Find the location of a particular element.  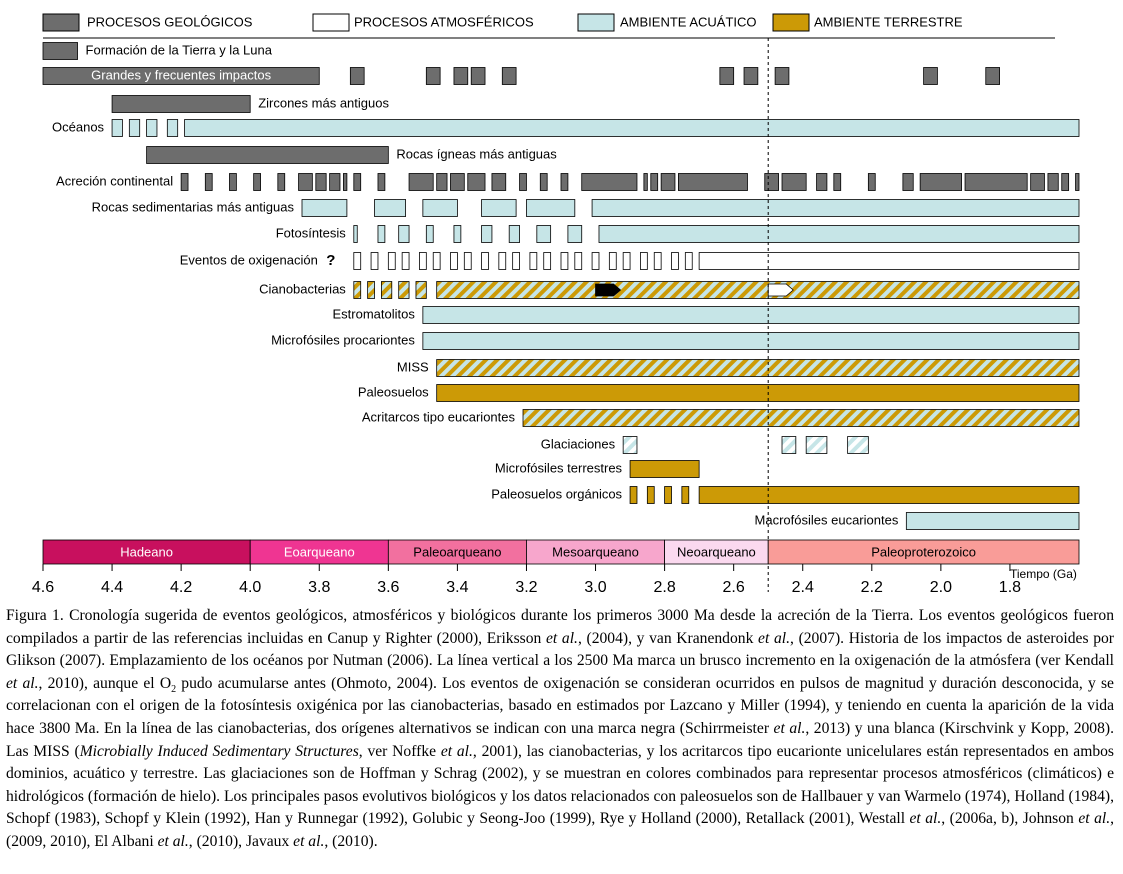

era-label: Neoarqueano is located at coordinates (716, 551).